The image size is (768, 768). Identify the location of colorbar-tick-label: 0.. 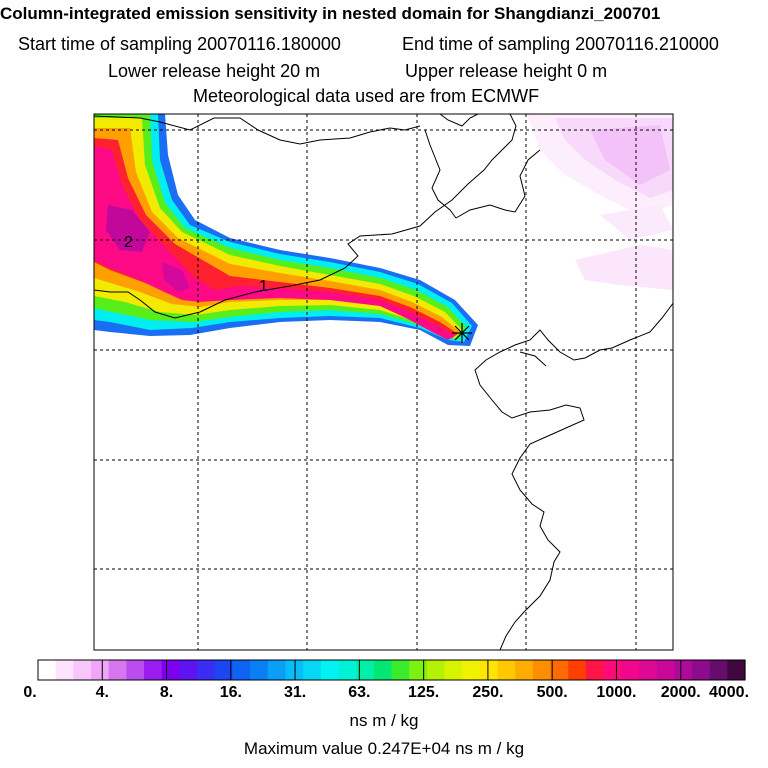
(30, 692).